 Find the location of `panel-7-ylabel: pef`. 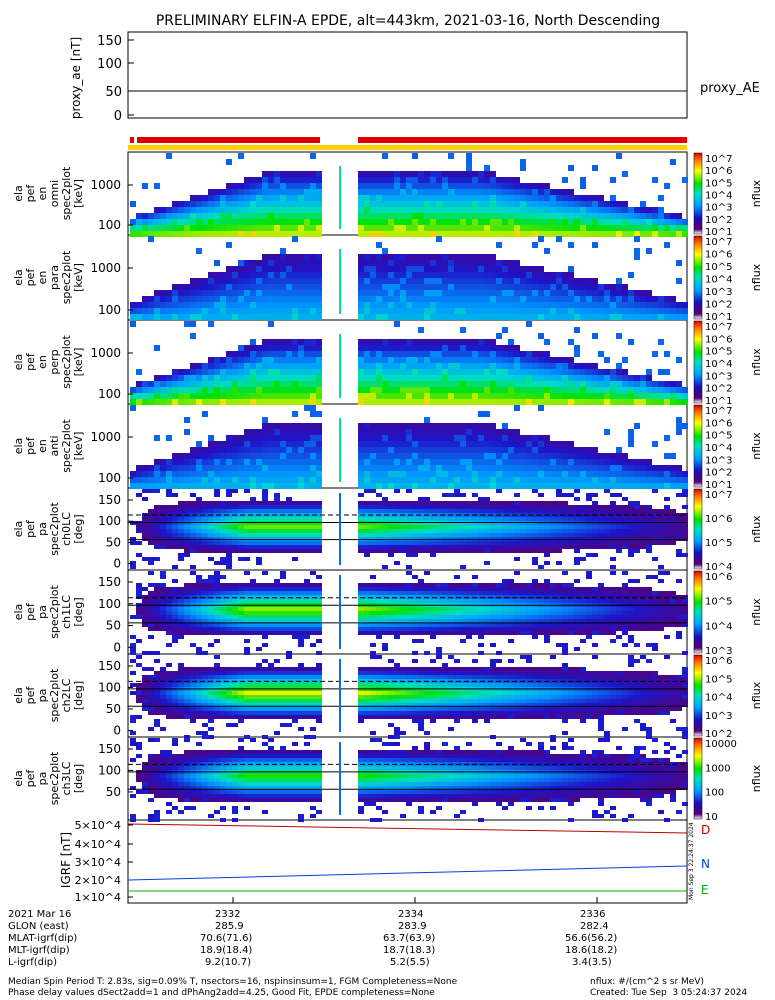

panel-7-ylabel: pef is located at coordinates (30, 695).